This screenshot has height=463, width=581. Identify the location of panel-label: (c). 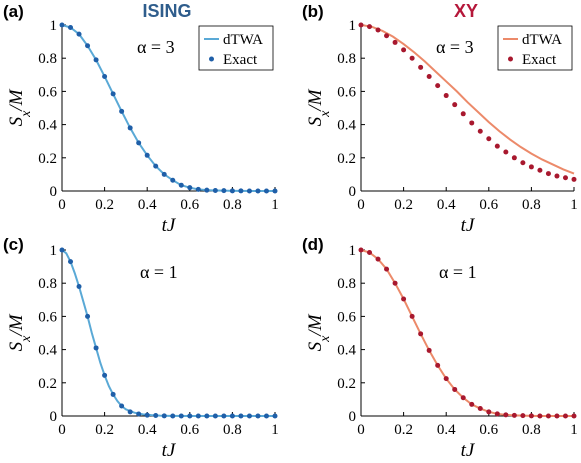
(13, 244).